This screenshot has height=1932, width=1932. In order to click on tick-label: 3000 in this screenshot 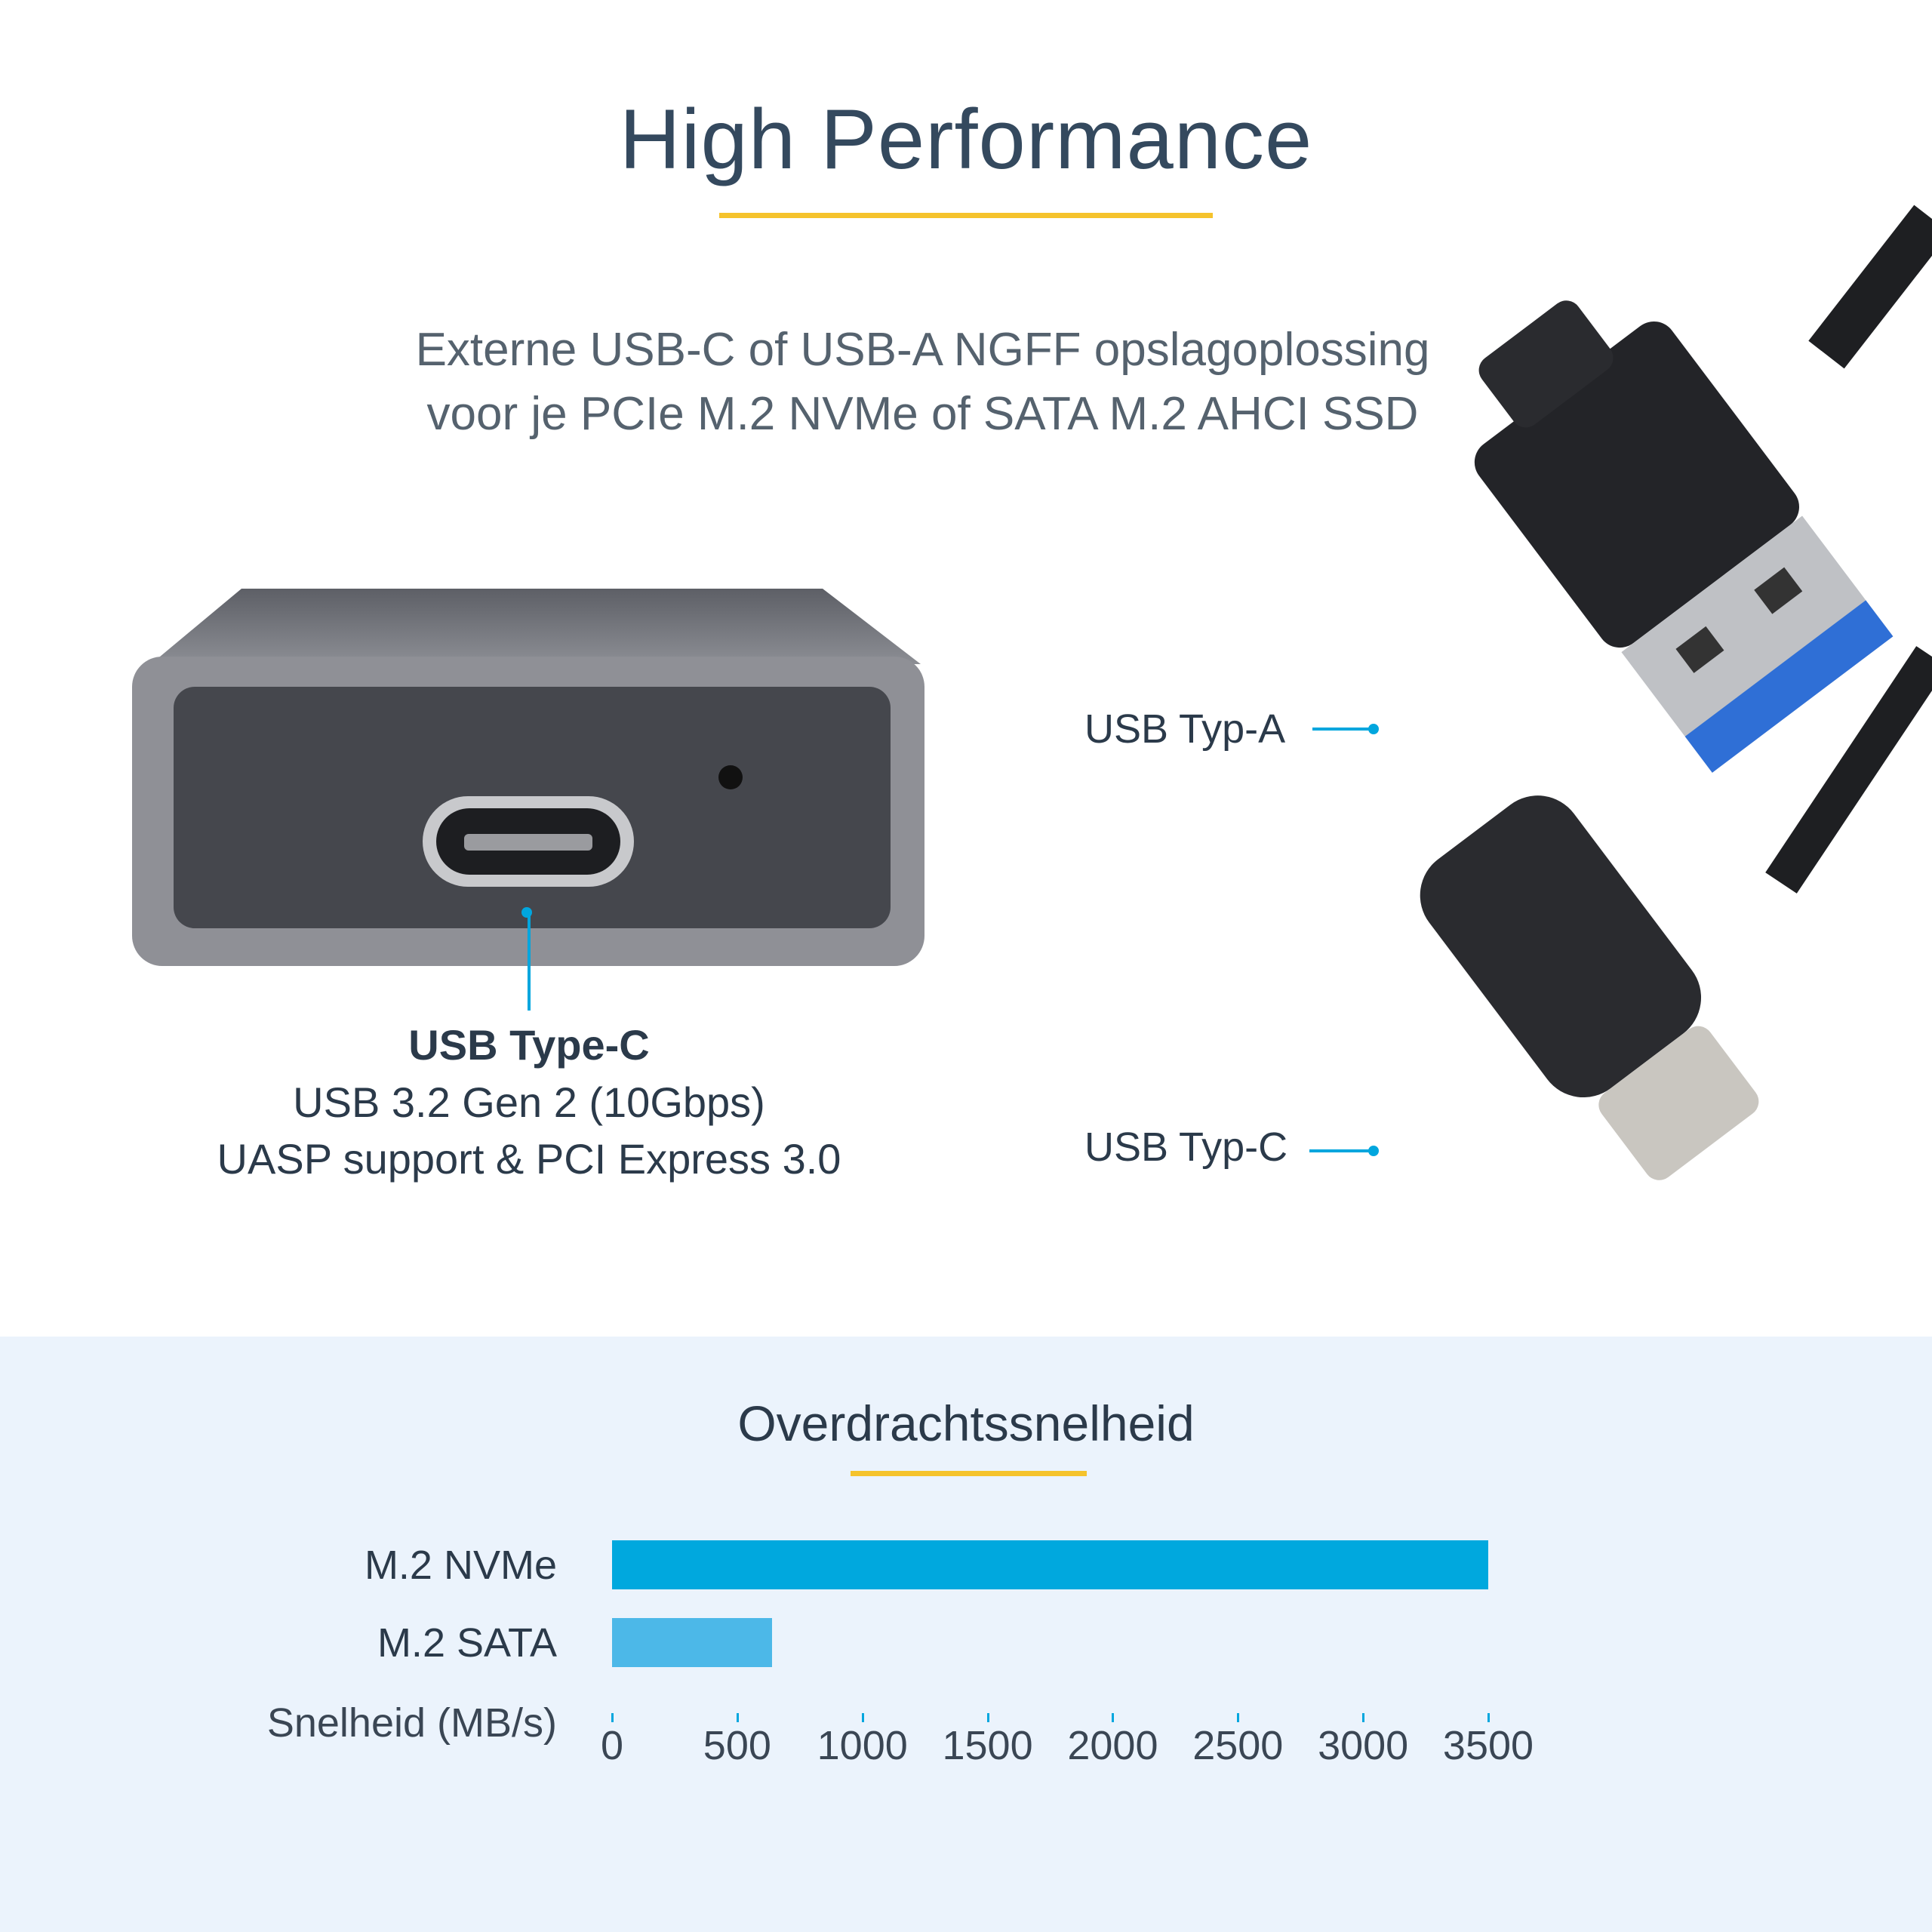, I will do `click(1363, 1745)`.